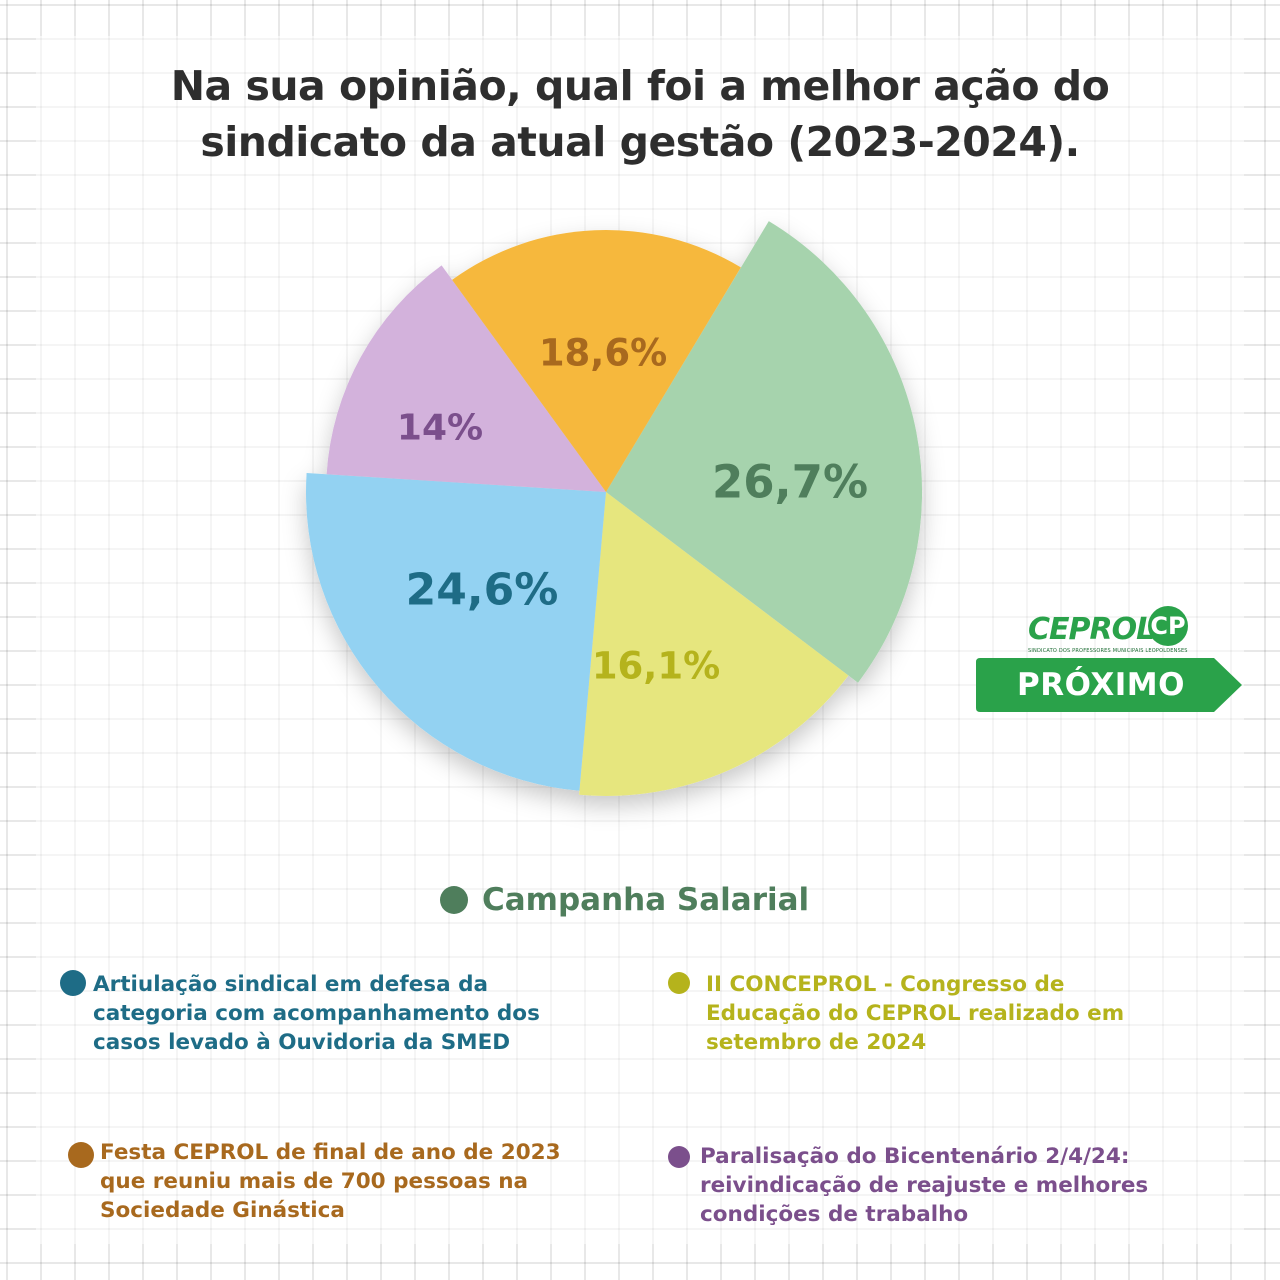 Image resolution: width=1280 pixels, height=1280 pixels. What do you see at coordinates (290, 984) in the screenshot?
I see `legend-text-line: Artiulação sindical em defesa da` at bounding box center [290, 984].